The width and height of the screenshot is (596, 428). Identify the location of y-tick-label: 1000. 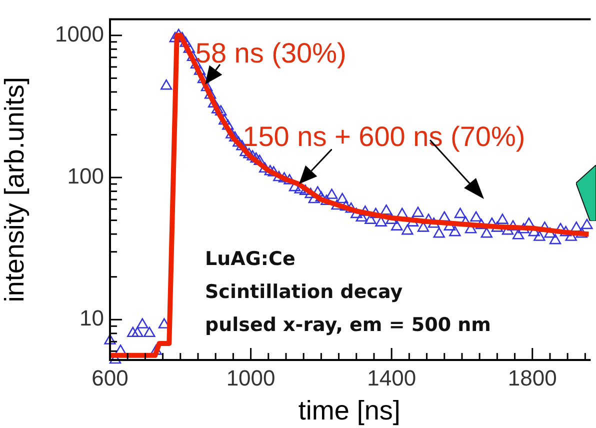
(79, 33).